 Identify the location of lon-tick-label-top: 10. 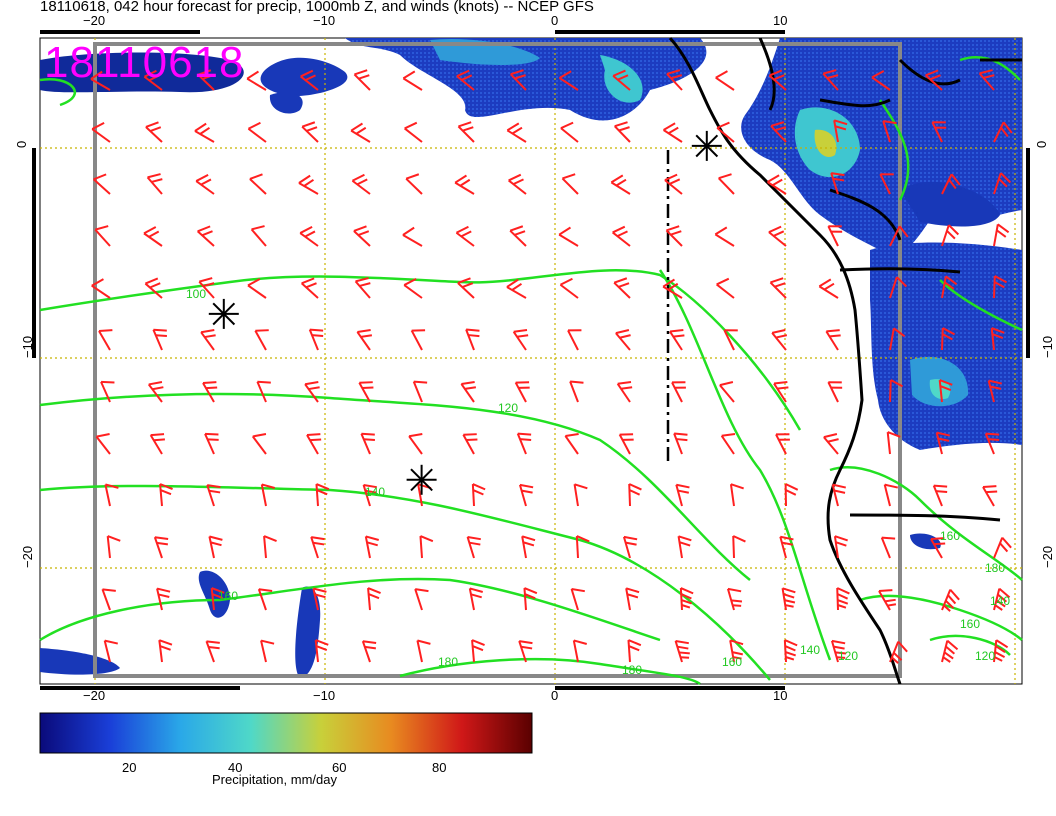
(780, 20).